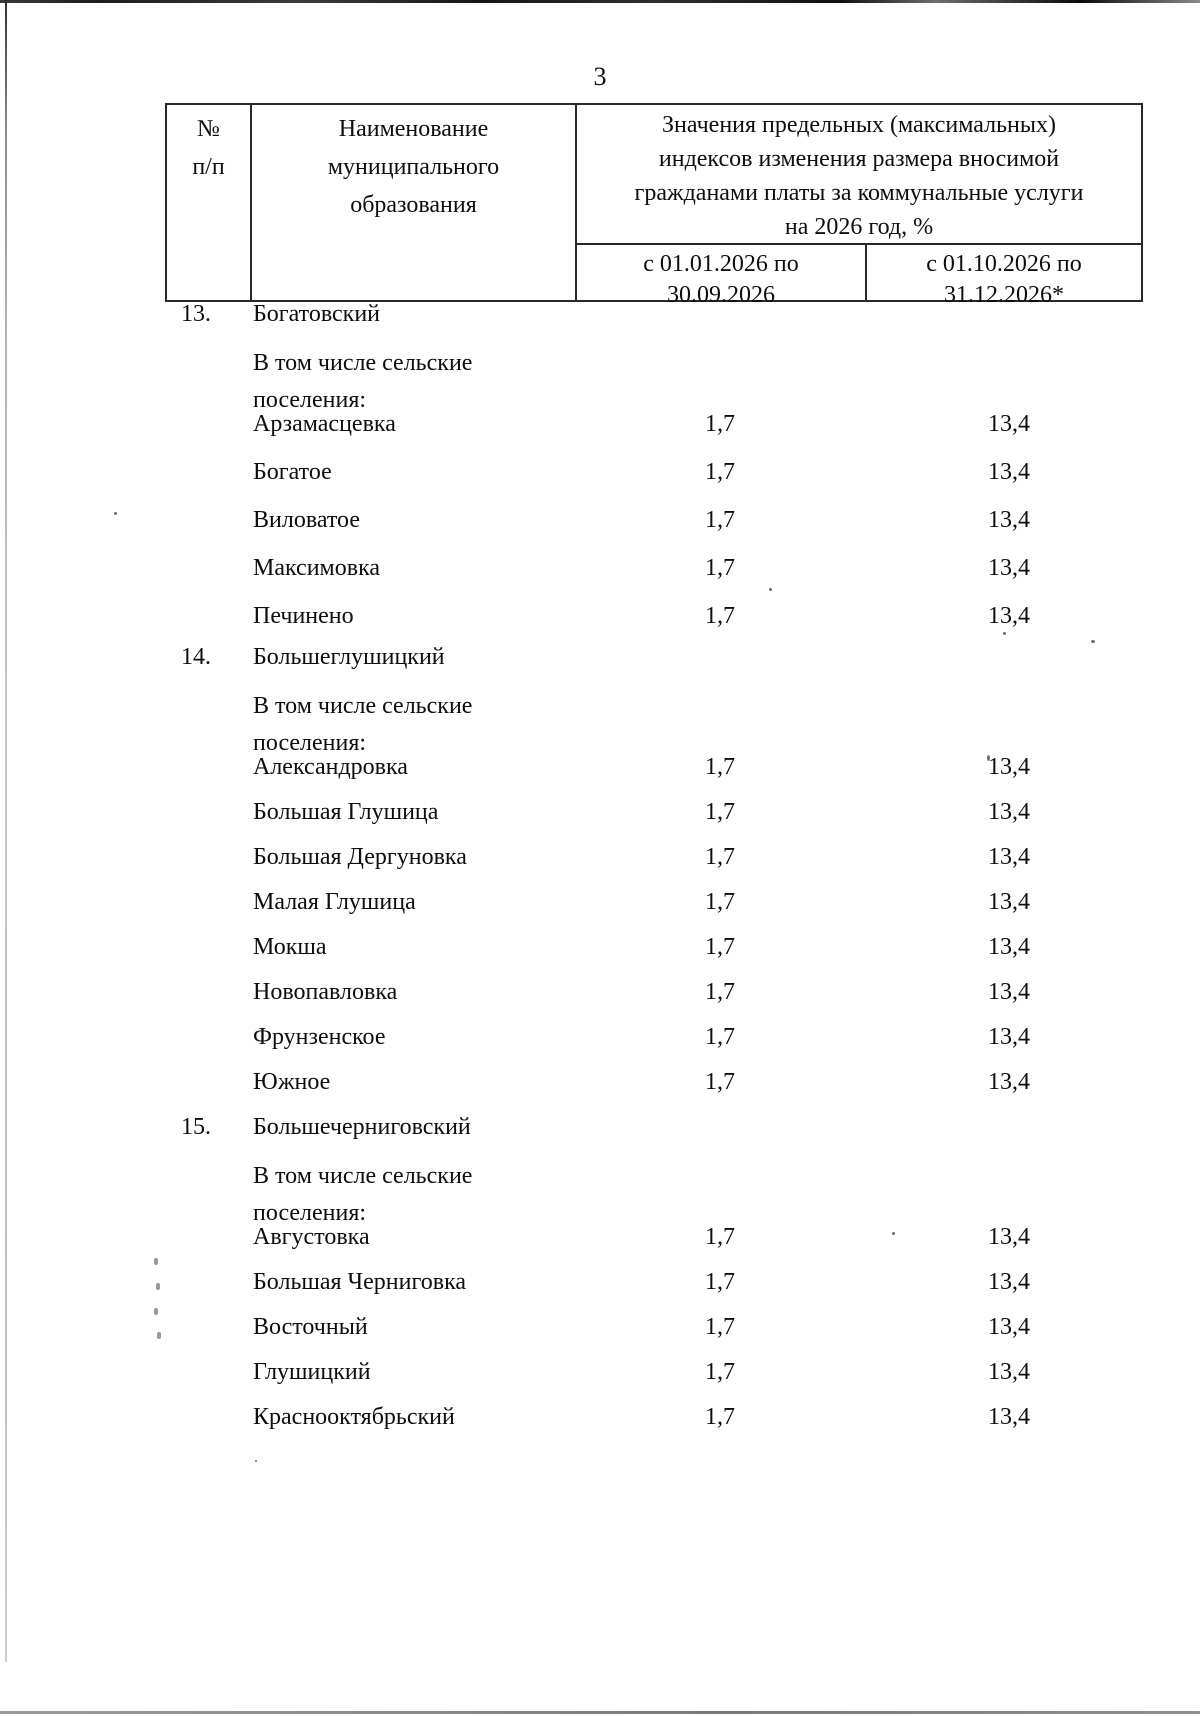 This screenshot has height=1716, width=1200. What do you see at coordinates (325, 992) in the screenshot?
I see `settlement-name: Новопавловка` at bounding box center [325, 992].